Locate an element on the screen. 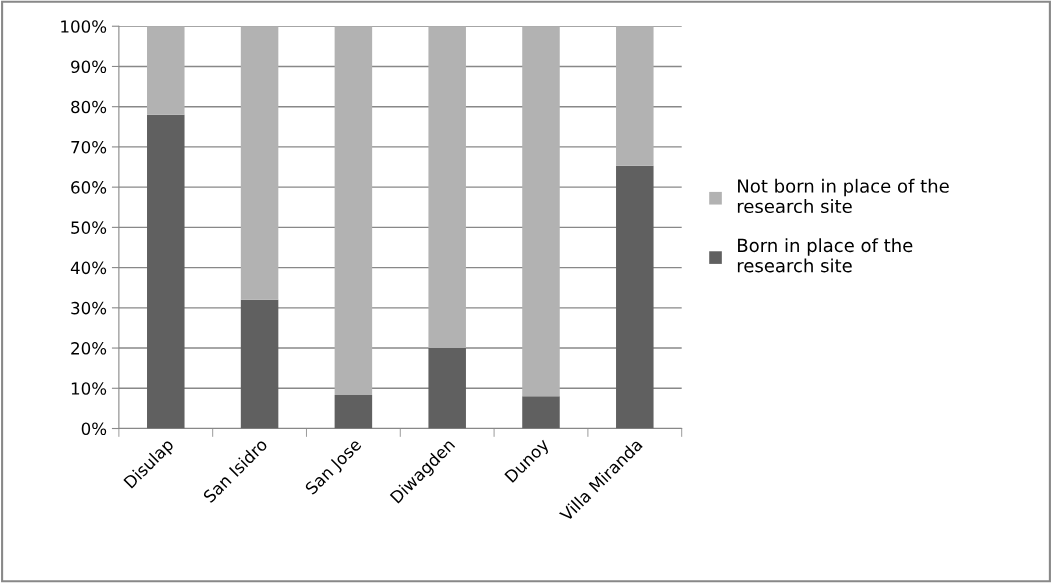 The image size is (1052, 583). y-tick-label: 60% is located at coordinates (89, 187).